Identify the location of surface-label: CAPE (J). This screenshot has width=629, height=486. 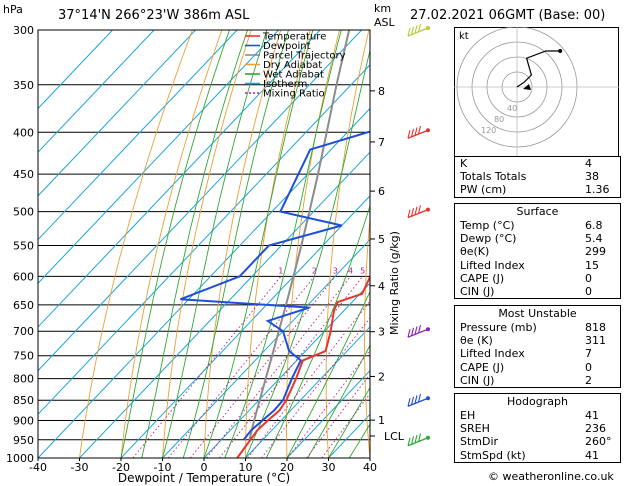
(482, 278).